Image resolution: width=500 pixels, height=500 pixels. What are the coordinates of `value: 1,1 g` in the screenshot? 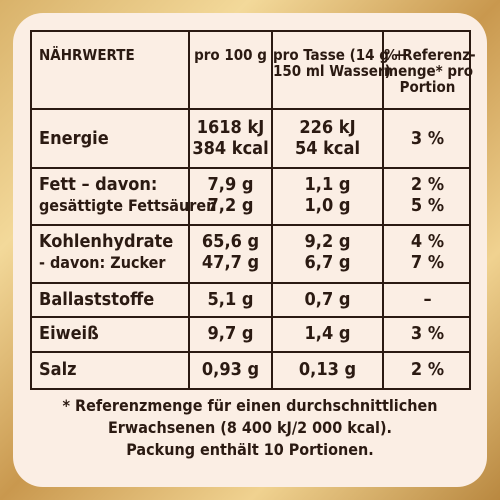 It's located at (327, 184).